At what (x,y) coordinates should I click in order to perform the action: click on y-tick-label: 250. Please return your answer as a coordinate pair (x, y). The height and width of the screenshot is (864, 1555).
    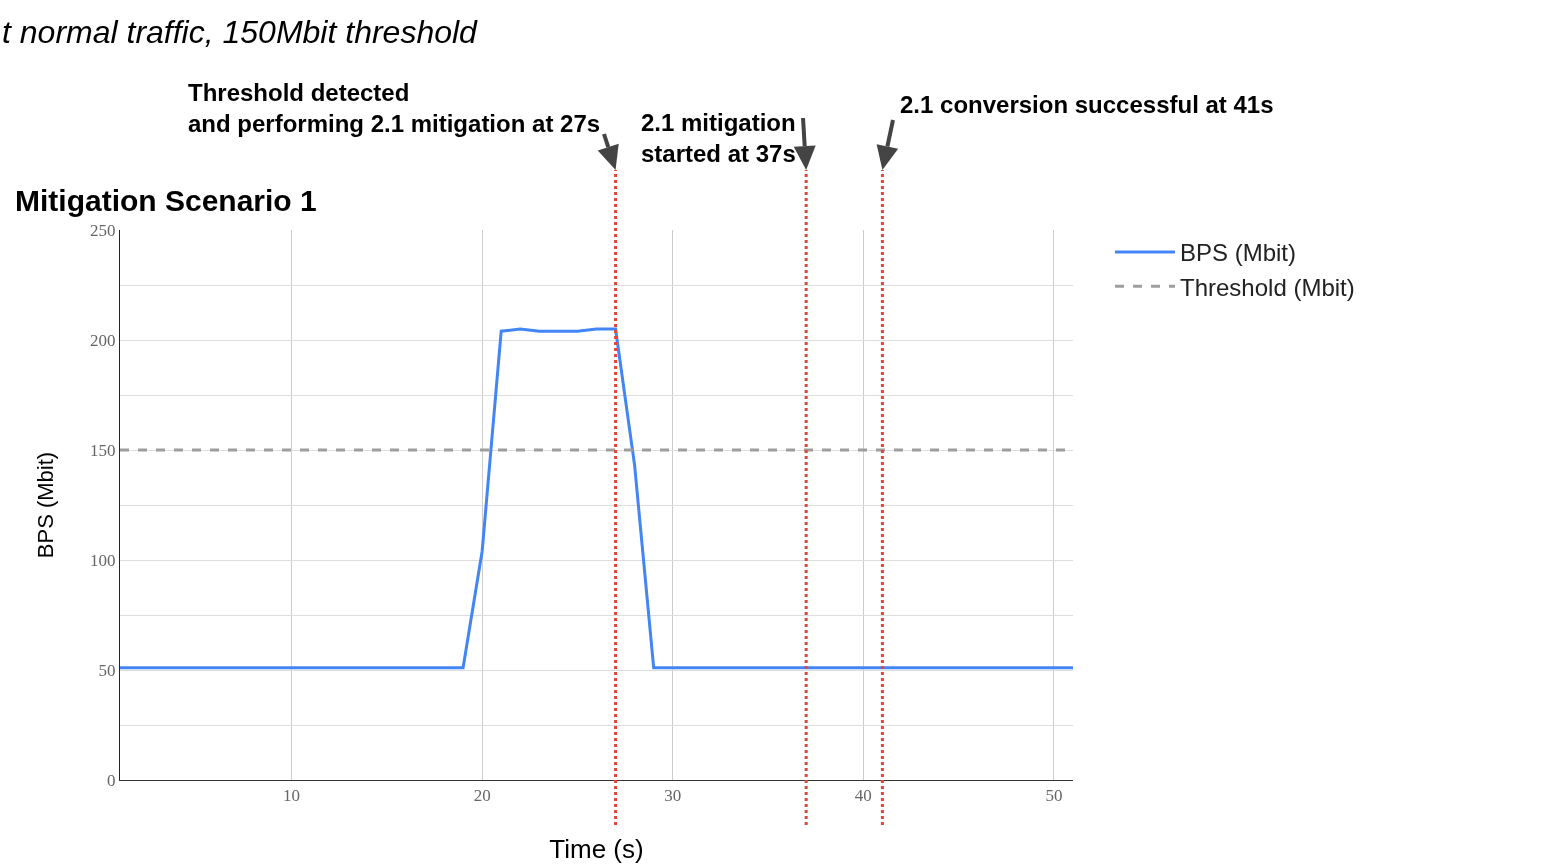
    Looking at the image, I should click on (103, 230).